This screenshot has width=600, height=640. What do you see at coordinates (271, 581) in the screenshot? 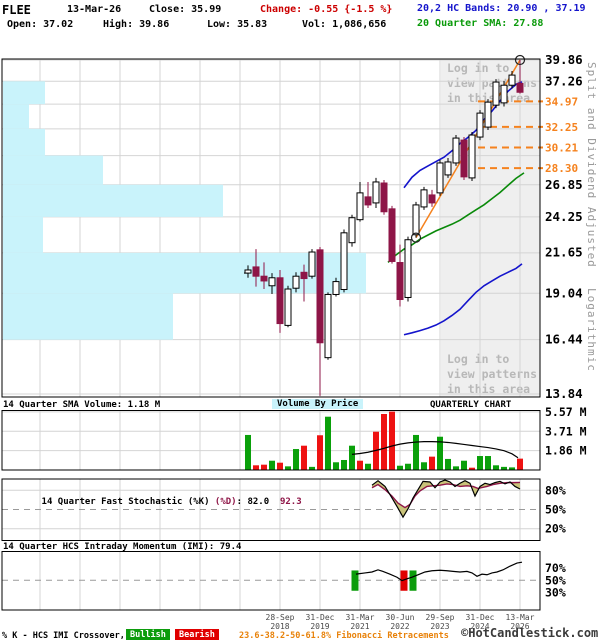
I see `imi-panel-border` at bounding box center [271, 581].